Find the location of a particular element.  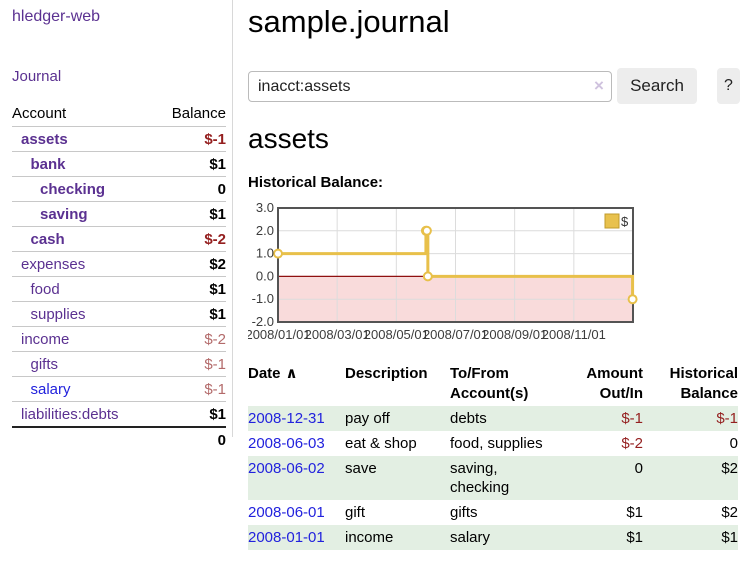

accounts-total-row: 0 is located at coordinates (119, 439).